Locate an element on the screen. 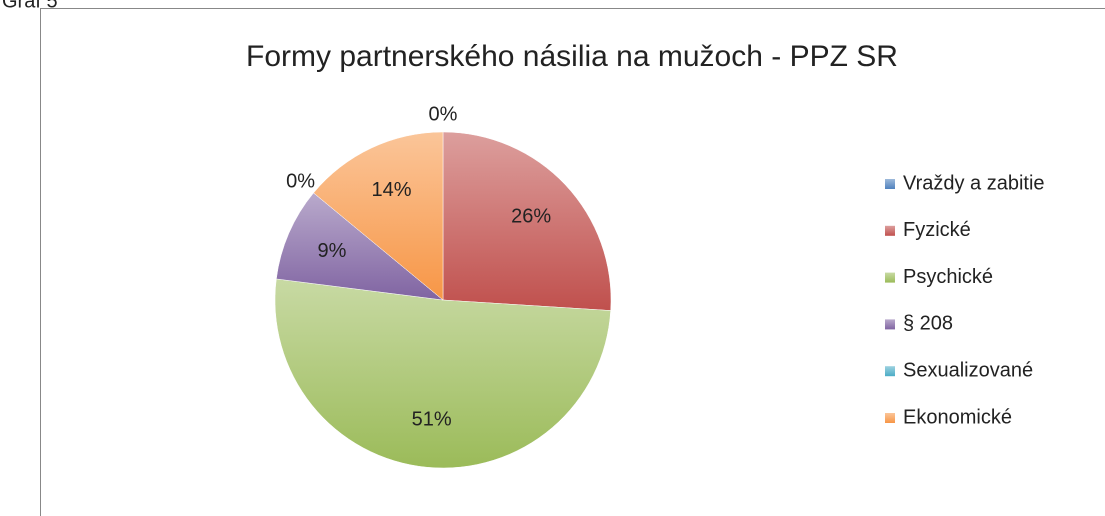 The height and width of the screenshot is (516, 1105). data-label: 14% is located at coordinates (391, 190).